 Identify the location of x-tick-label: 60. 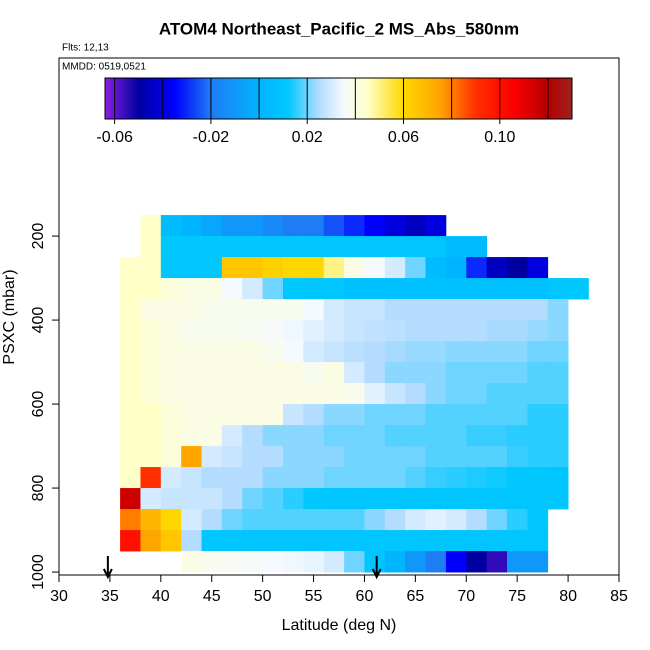
(365, 596).